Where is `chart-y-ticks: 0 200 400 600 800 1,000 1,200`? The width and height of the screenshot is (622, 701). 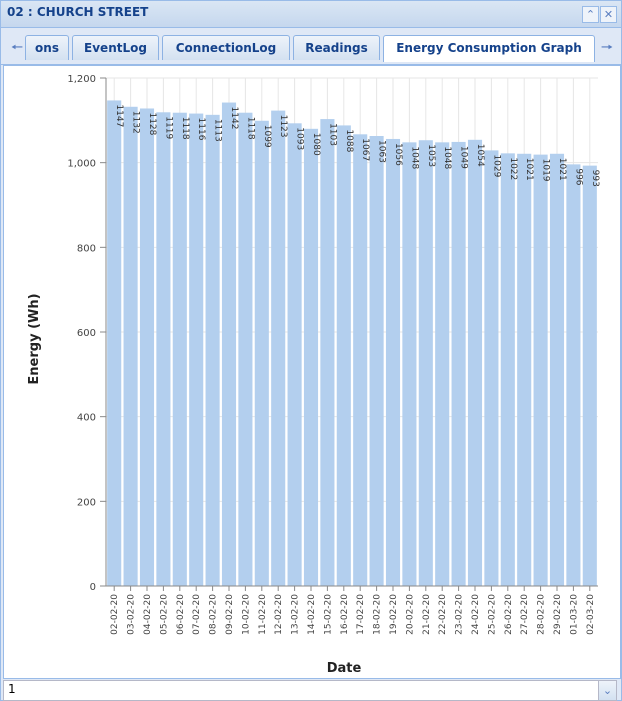 chart-y-ticks: 0 200 400 600 800 1,000 1,200 is located at coordinates (81, 333).